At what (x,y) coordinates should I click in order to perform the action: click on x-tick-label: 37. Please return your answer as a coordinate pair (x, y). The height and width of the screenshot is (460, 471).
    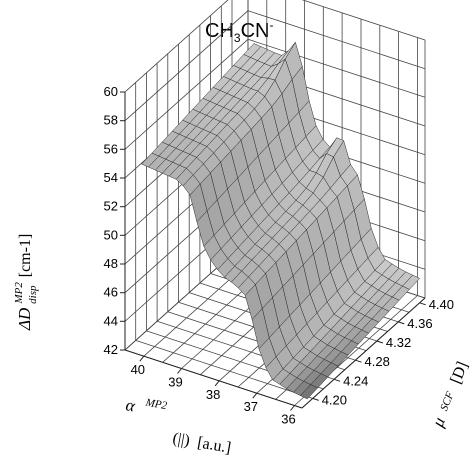
    Looking at the image, I should click on (251, 406).